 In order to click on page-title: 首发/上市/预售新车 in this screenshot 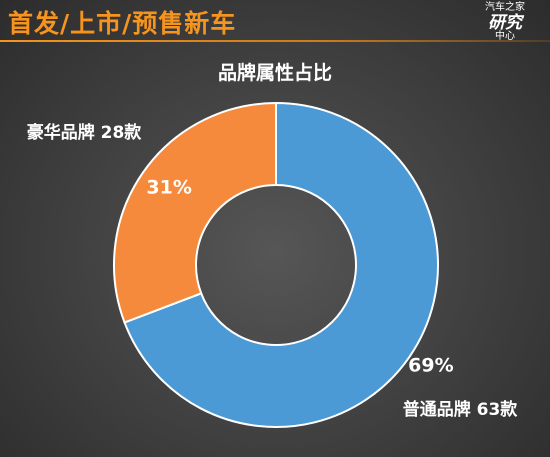, I will do `click(122, 23)`.